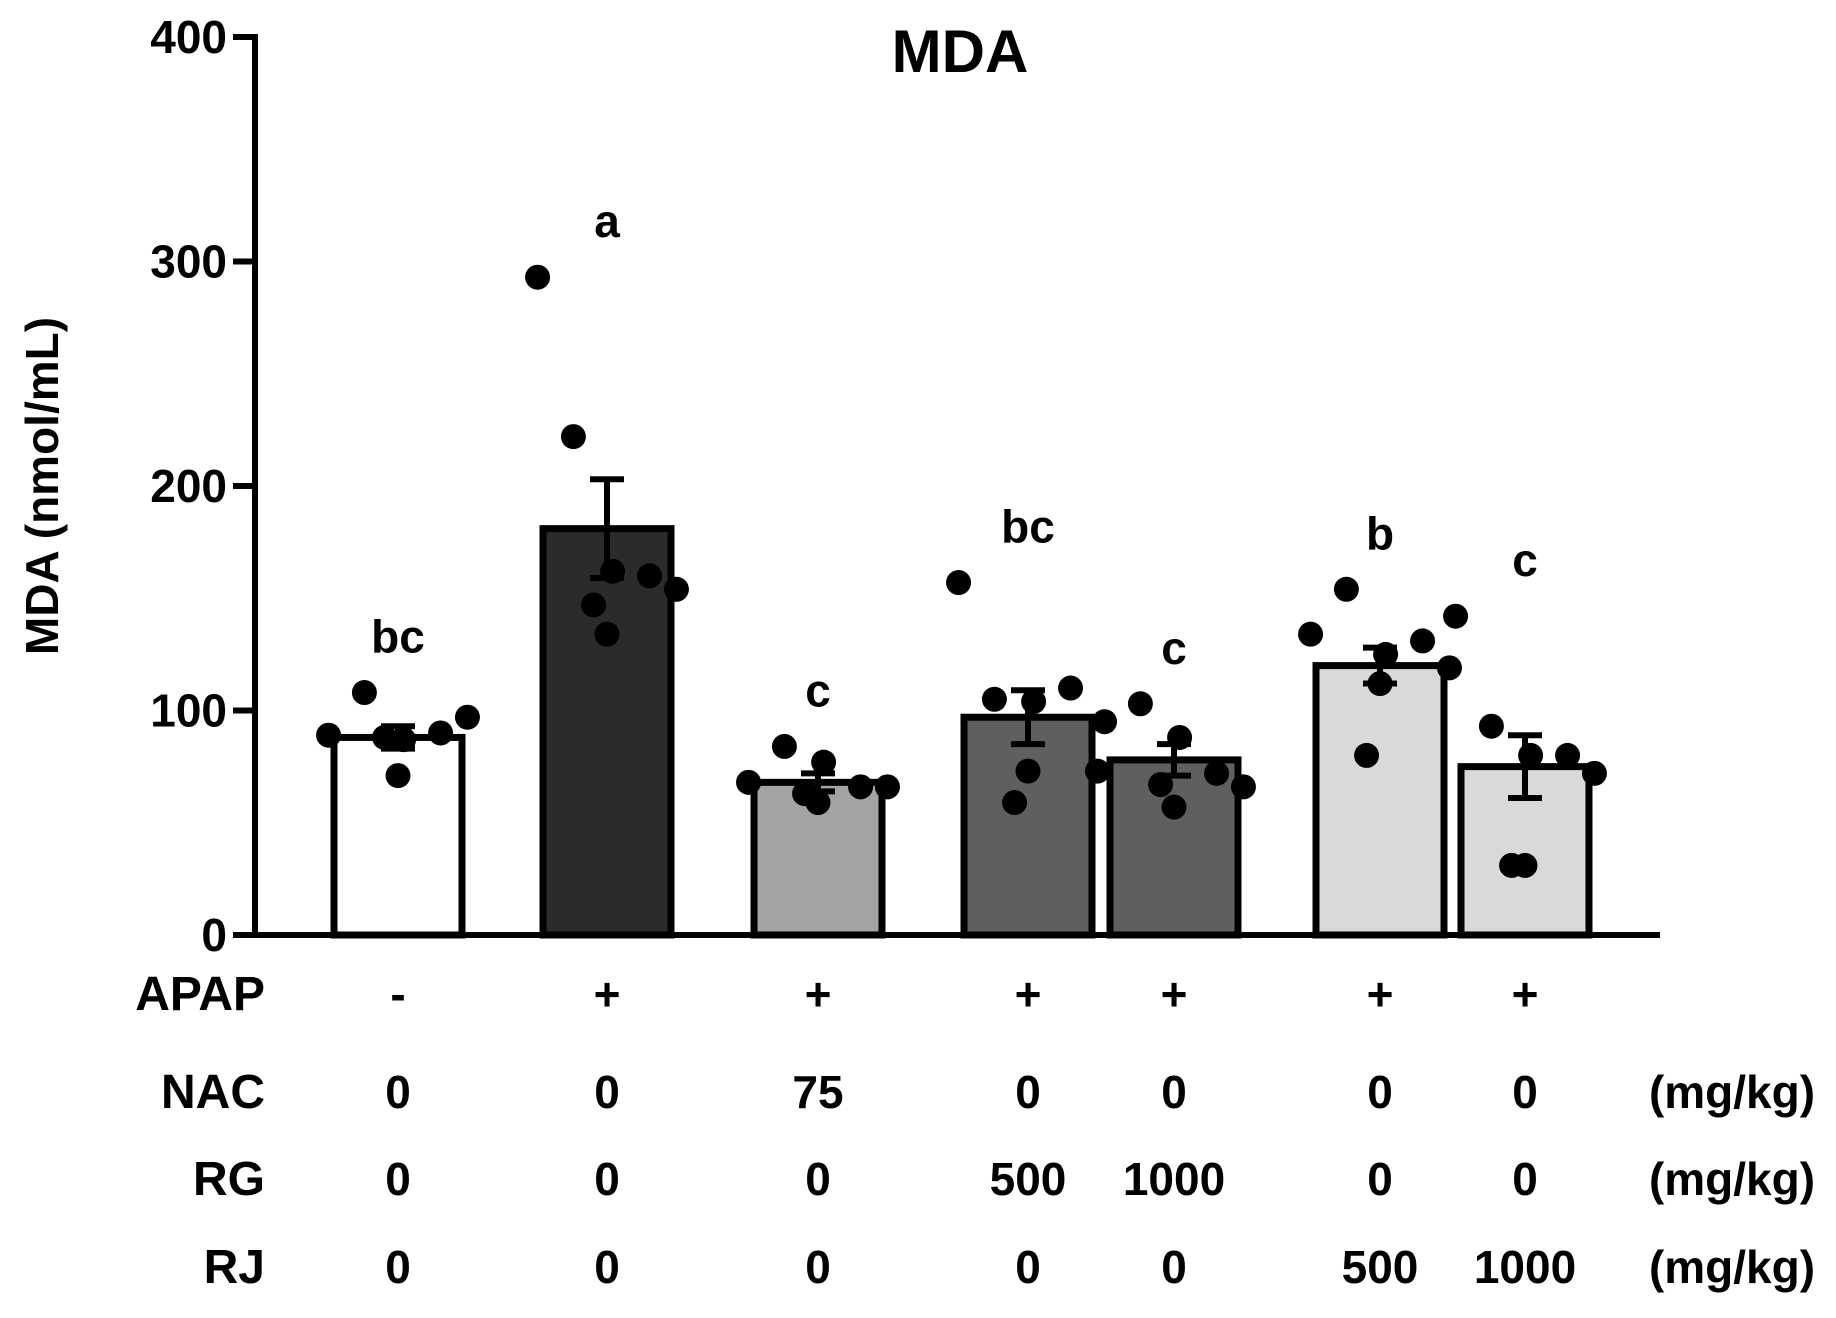  I want to click on table-cell: 75, so click(817, 1092).